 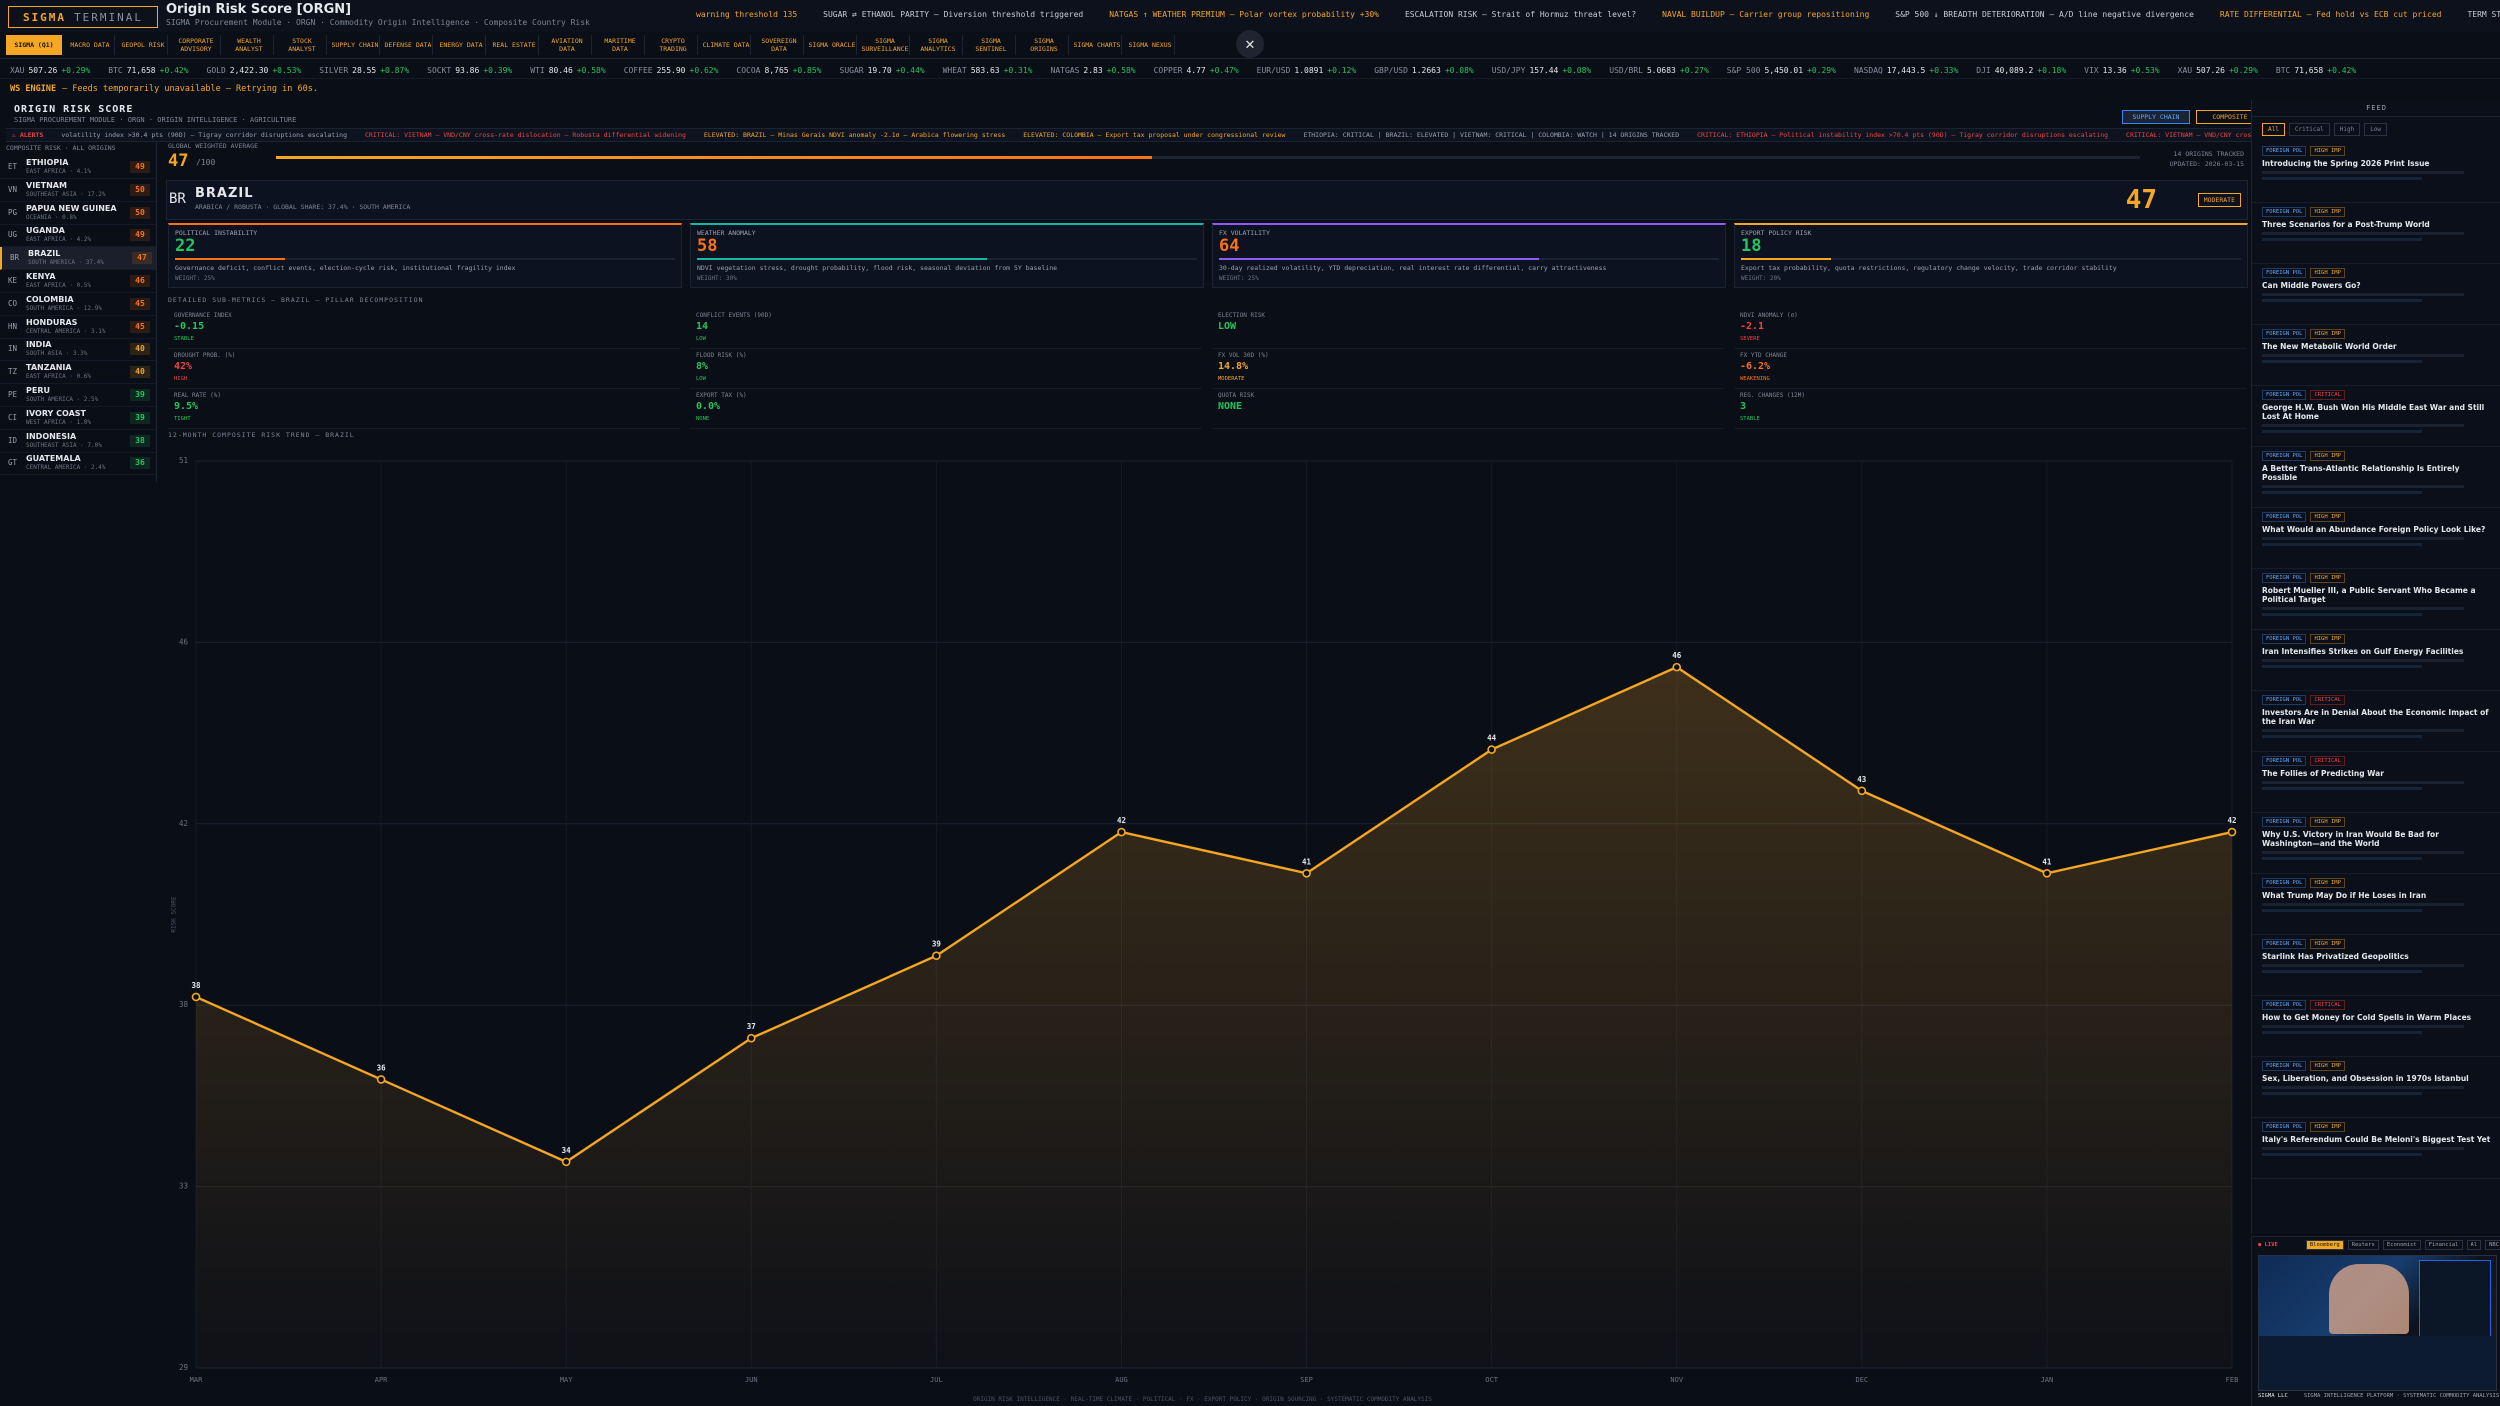 What do you see at coordinates (2347, 129) in the screenshot?
I see `feed-filter: High` at bounding box center [2347, 129].